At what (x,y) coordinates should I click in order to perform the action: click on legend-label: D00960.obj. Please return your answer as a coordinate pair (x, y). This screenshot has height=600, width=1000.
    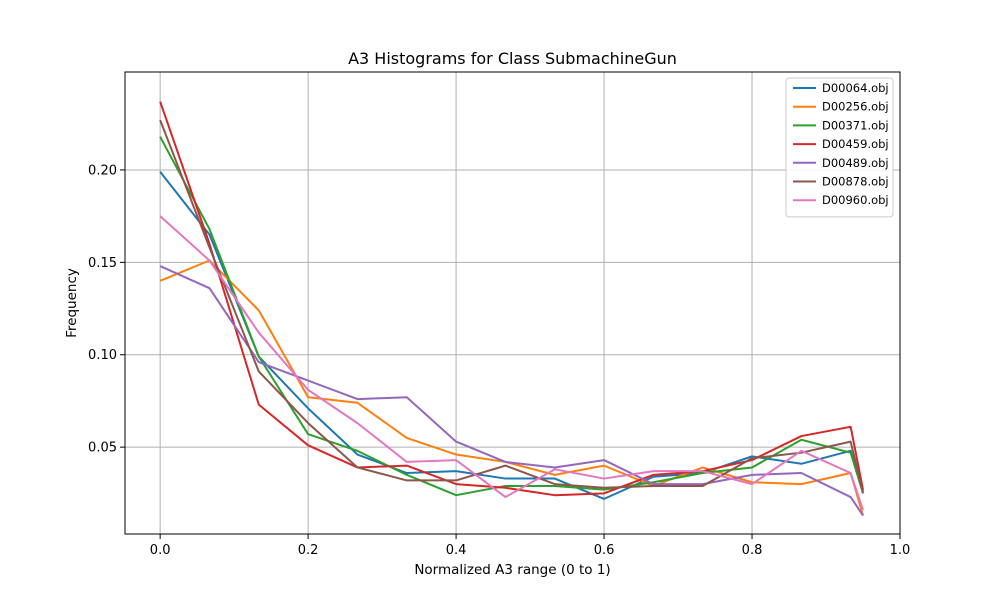
    Looking at the image, I should click on (855, 200).